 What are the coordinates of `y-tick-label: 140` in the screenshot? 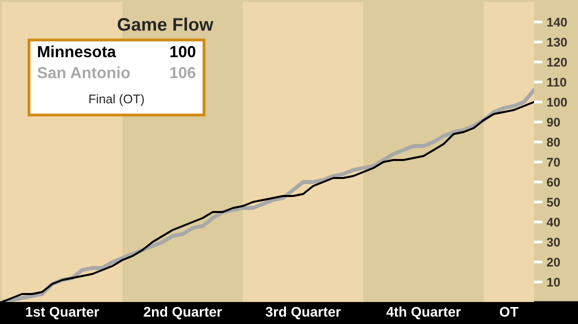 It's located at (557, 22).